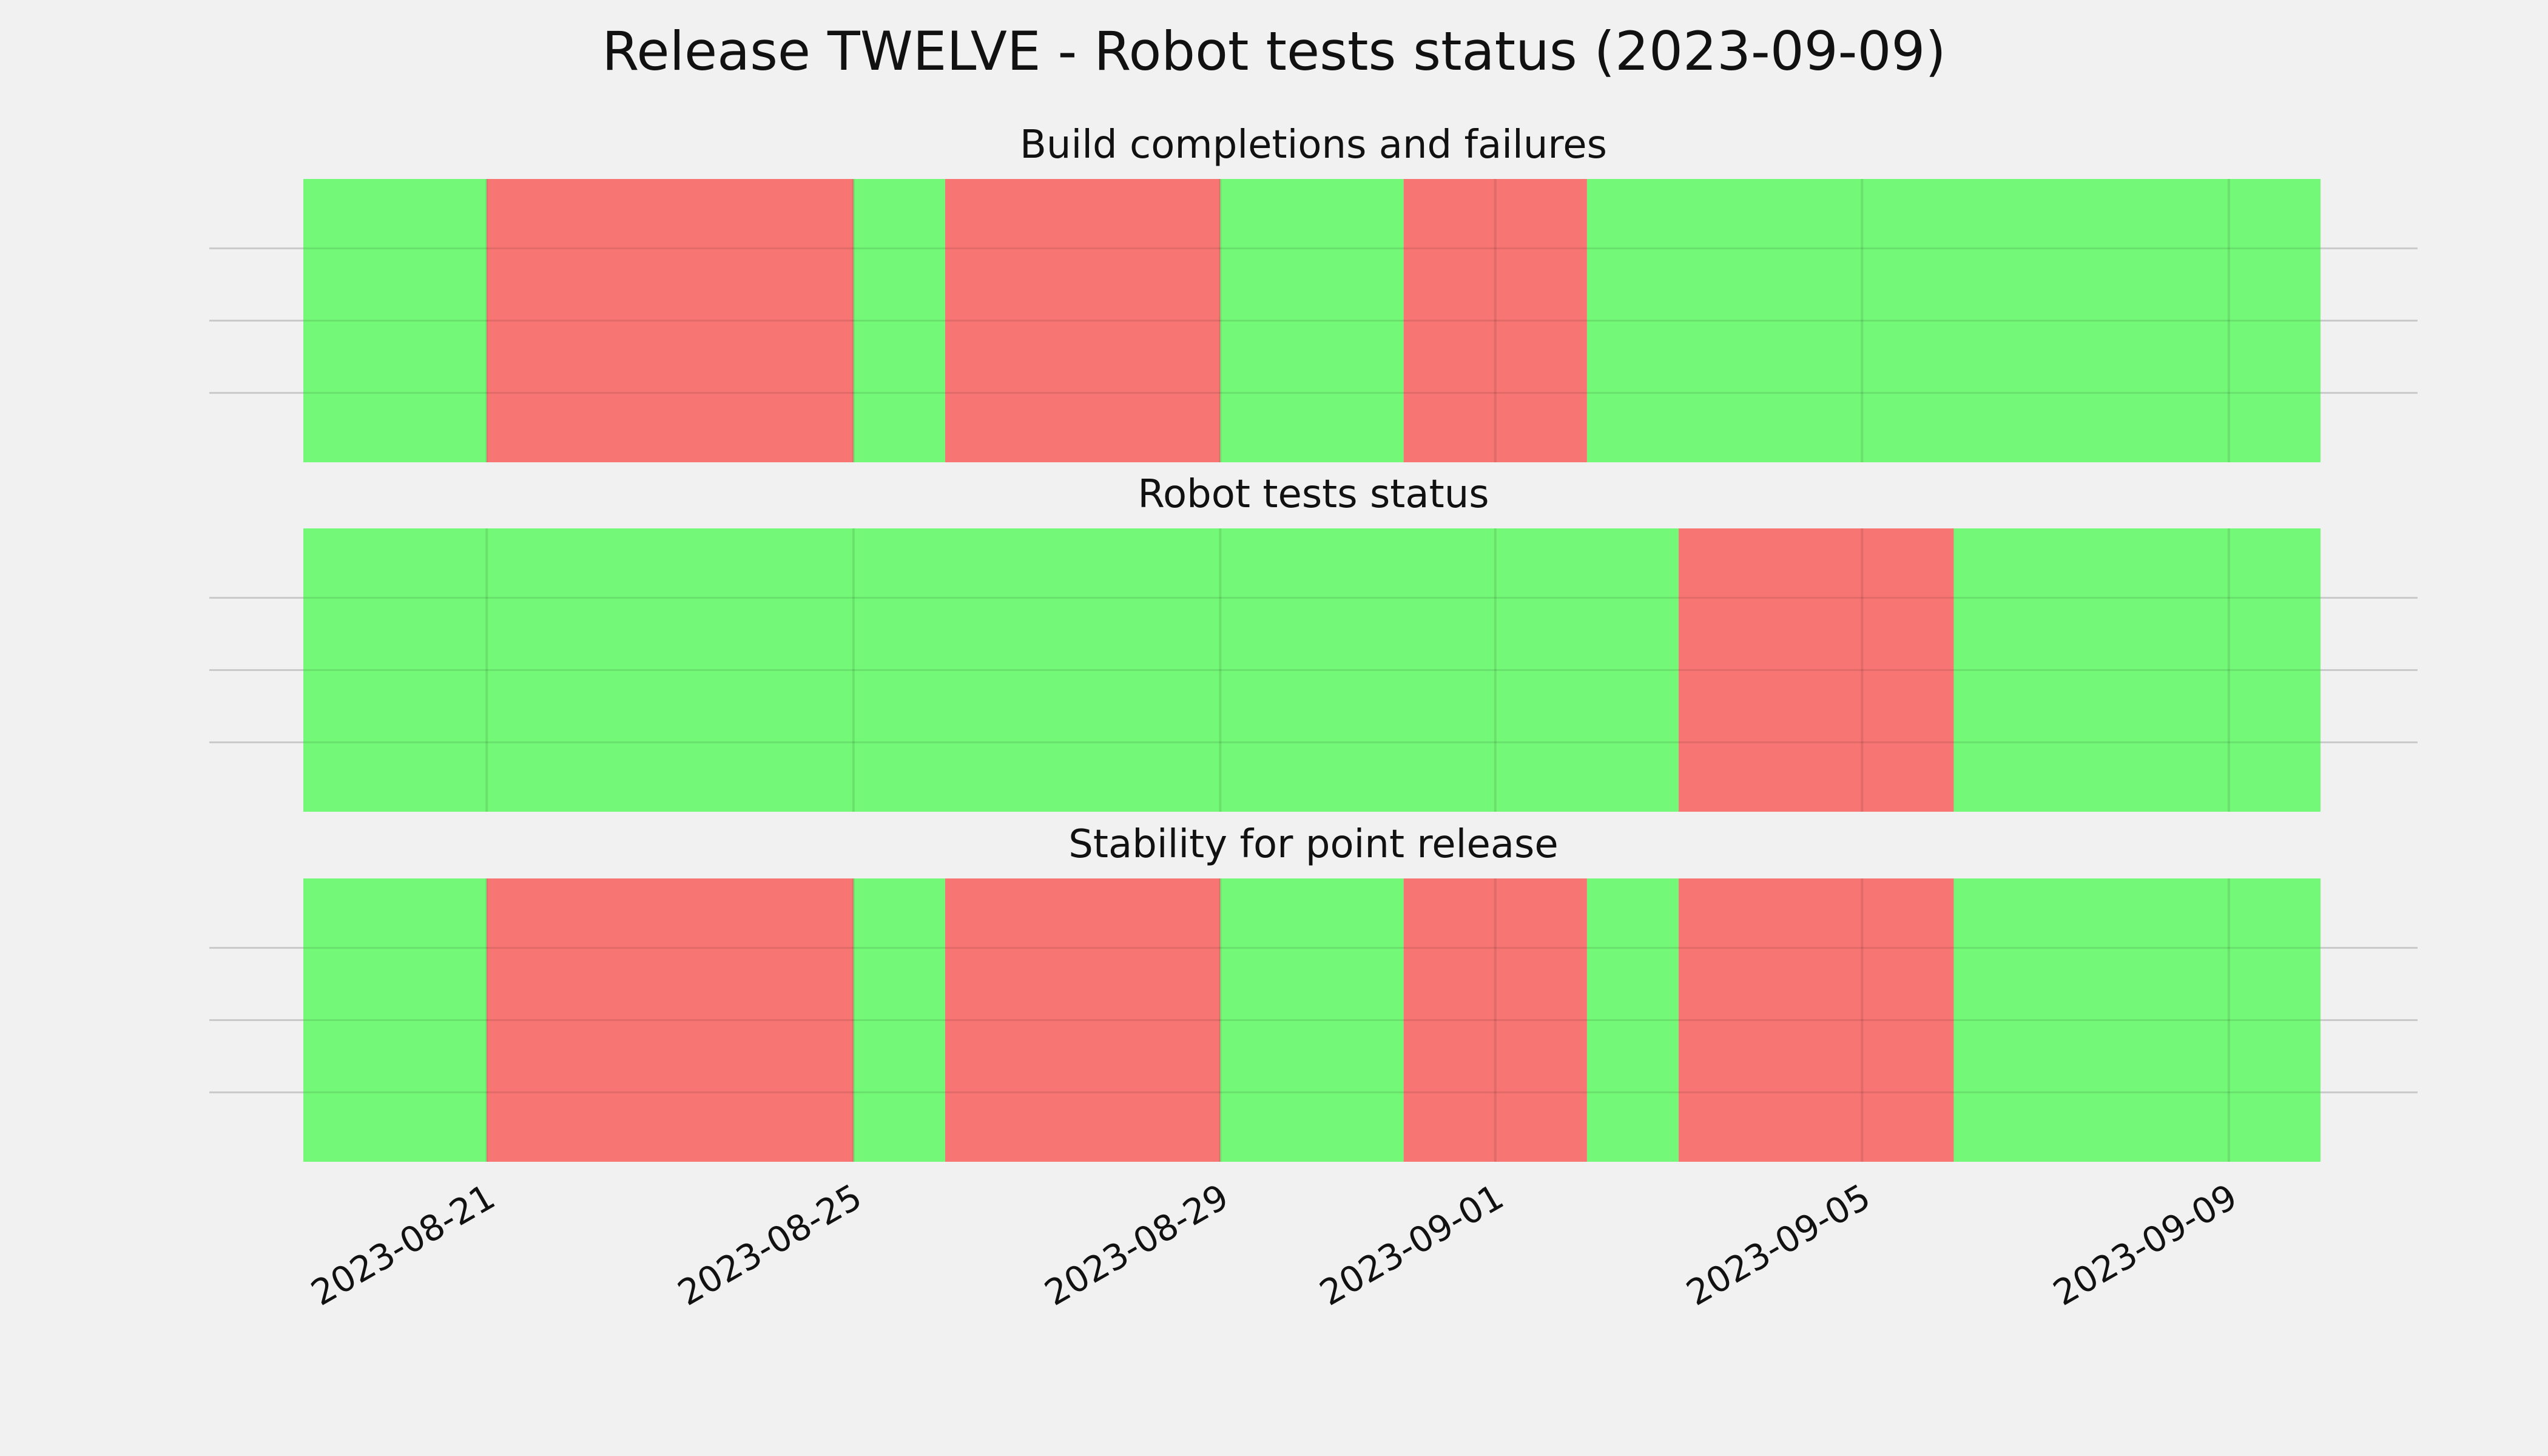 The width and height of the screenshot is (2548, 1456). I want to click on x-tick-label: 2023-08-21, so click(403, 1244).